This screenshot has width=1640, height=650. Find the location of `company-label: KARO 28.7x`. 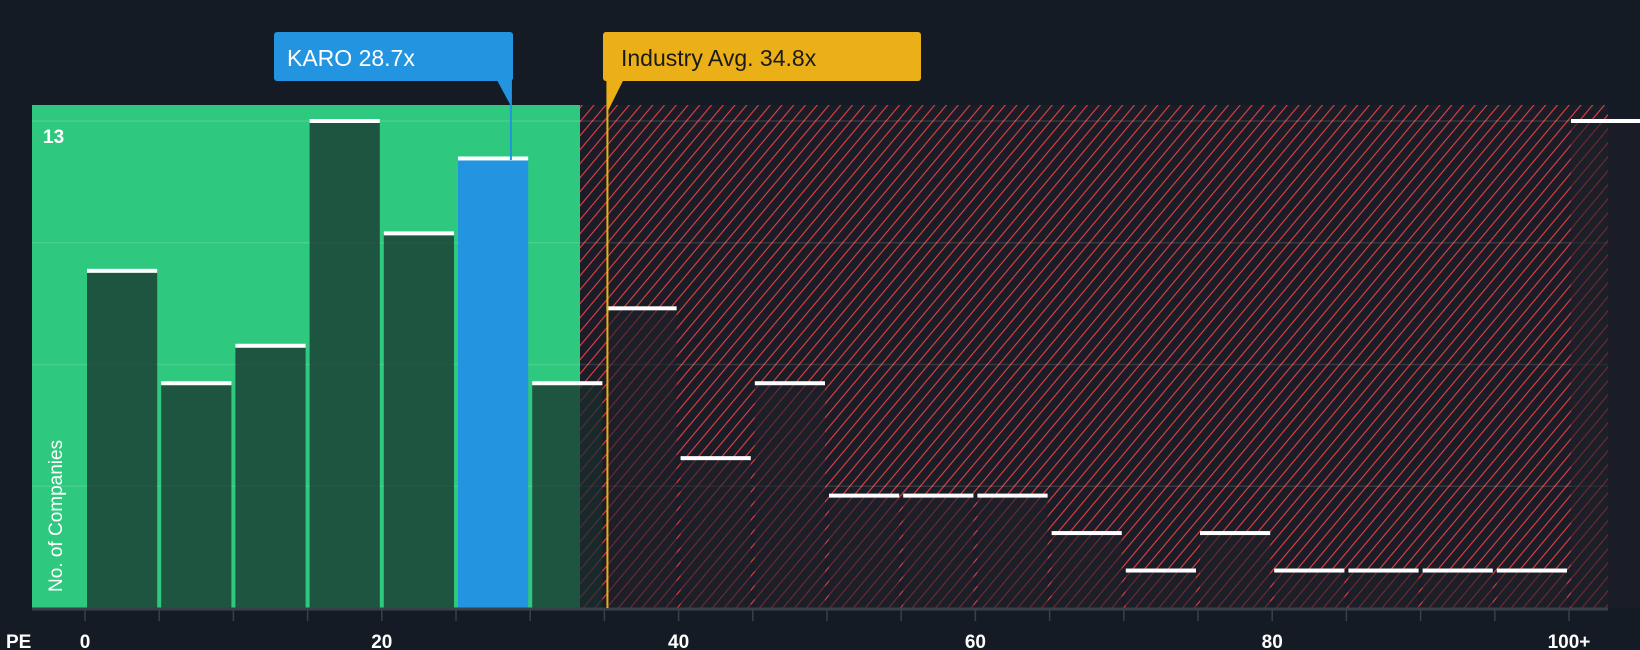

company-label: KARO 28.7x is located at coordinates (351, 58).